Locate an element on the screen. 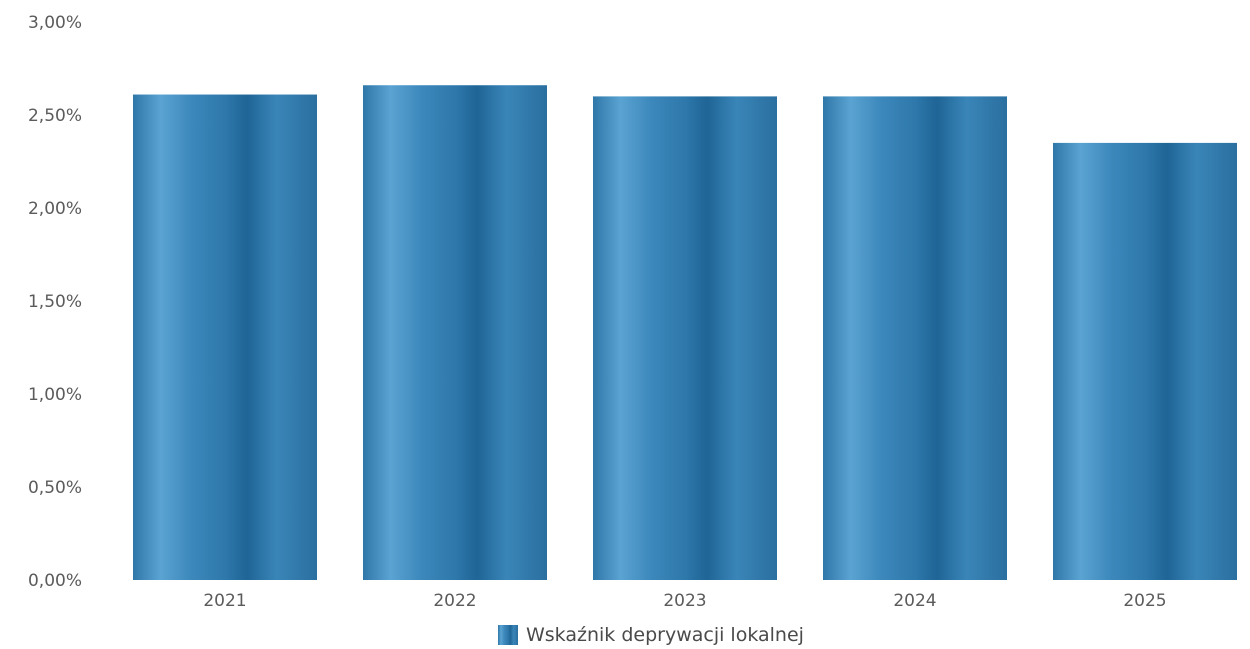  y-tick-label: 2,00% is located at coordinates (55, 209).